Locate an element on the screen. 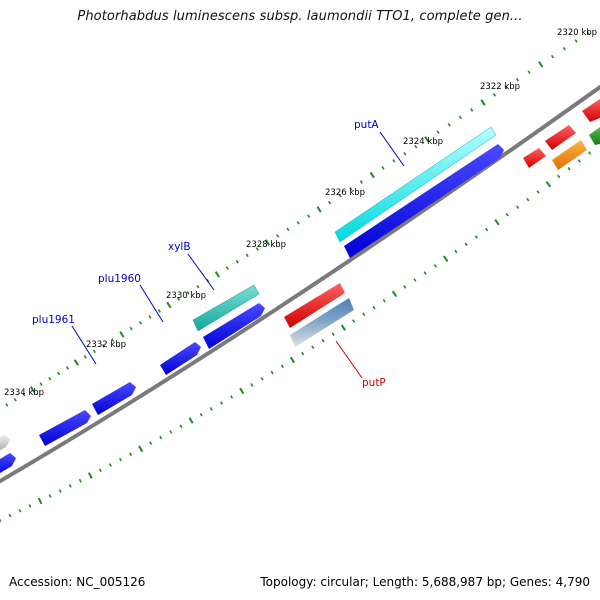  gene-putP-homolog is located at coordinates (322, 322).